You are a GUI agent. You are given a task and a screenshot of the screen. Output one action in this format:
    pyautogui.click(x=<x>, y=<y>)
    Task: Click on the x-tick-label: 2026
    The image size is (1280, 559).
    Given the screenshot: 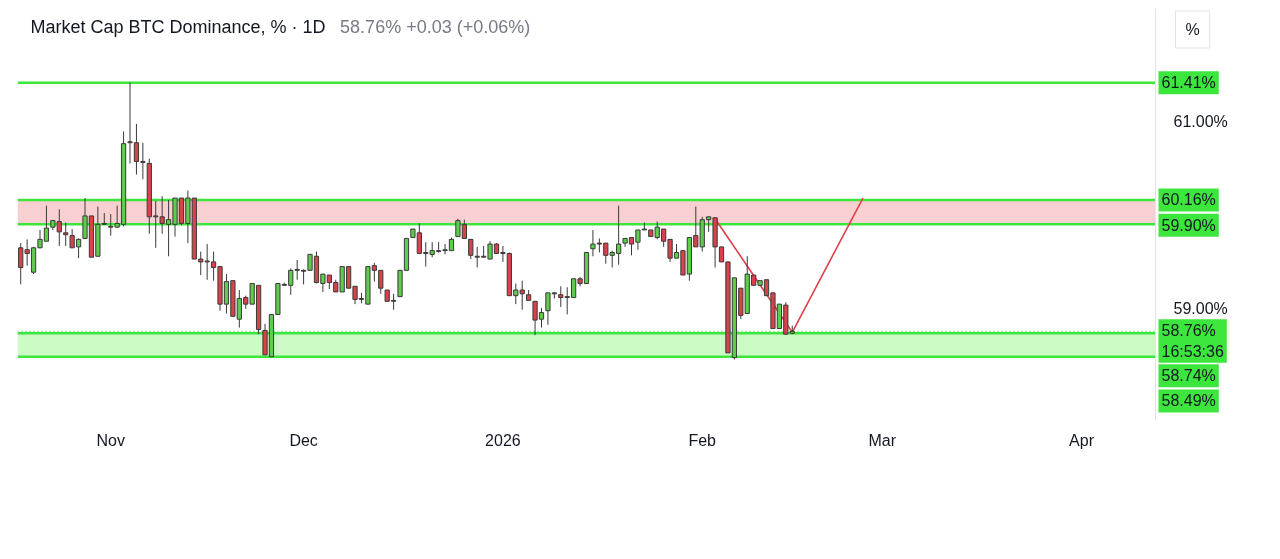 What is the action you would take?
    pyautogui.click(x=503, y=440)
    